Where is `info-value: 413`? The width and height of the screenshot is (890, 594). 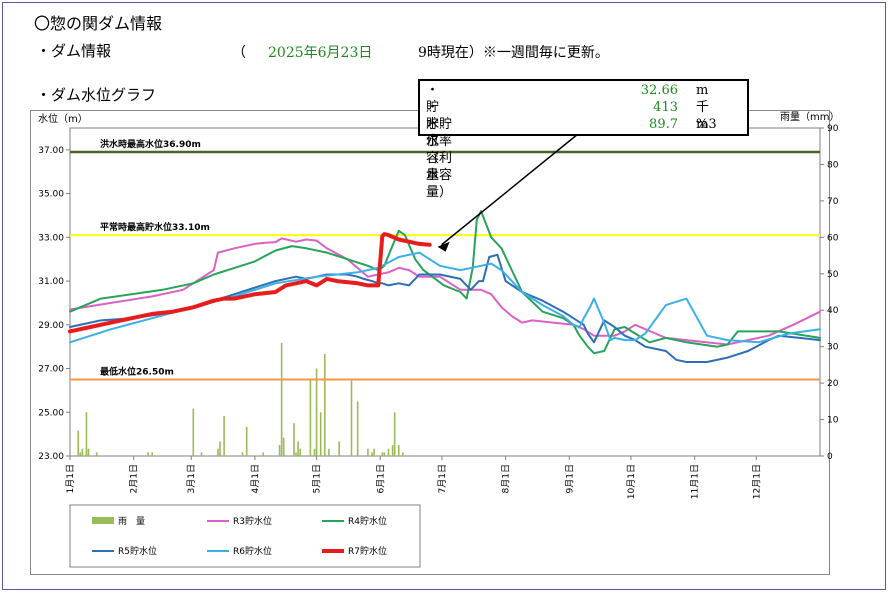
info-value: 413 is located at coordinates (665, 107).